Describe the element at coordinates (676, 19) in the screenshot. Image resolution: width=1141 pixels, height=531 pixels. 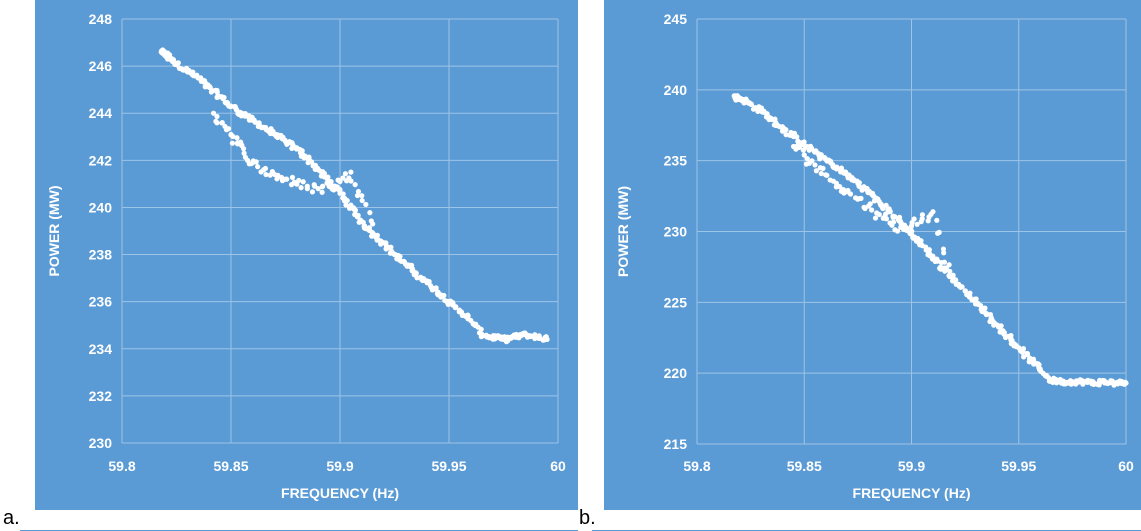
I see `y-tick-label: 245` at that location.